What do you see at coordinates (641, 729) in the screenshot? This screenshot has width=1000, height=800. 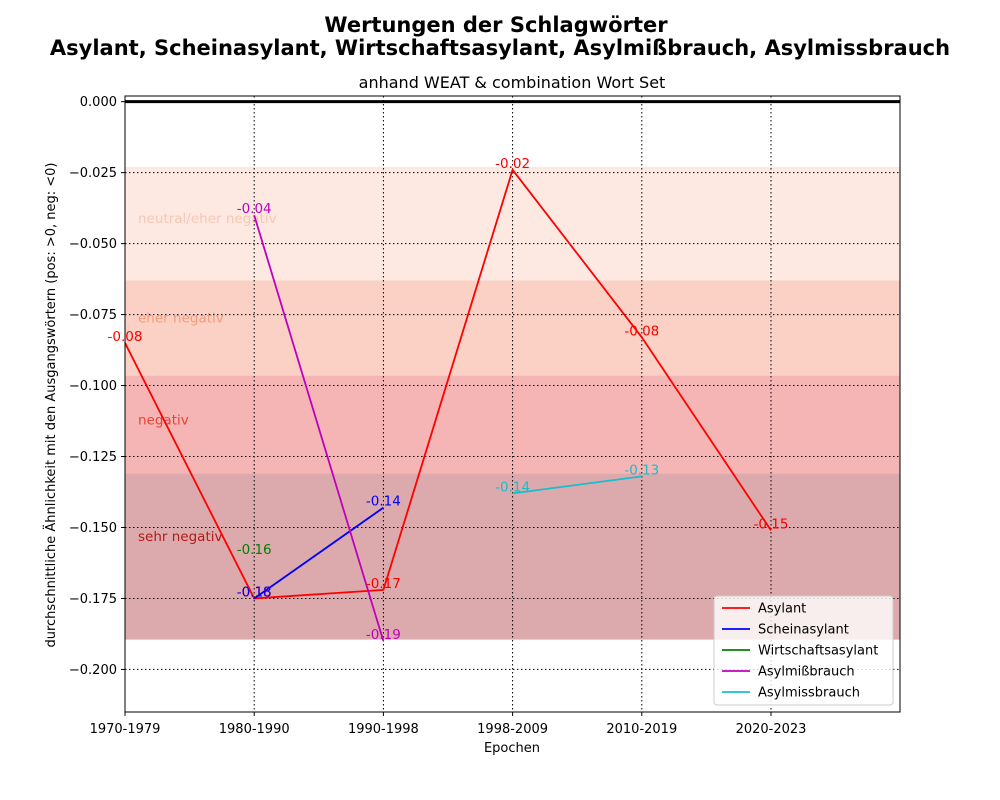 I see `x-tick-label: 2010-2019` at bounding box center [641, 729].